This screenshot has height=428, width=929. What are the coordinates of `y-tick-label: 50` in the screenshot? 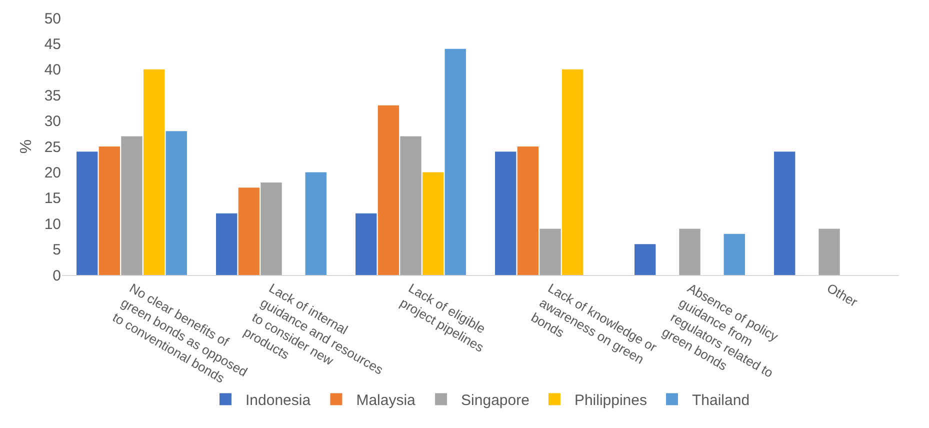 It's located at (52, 19).